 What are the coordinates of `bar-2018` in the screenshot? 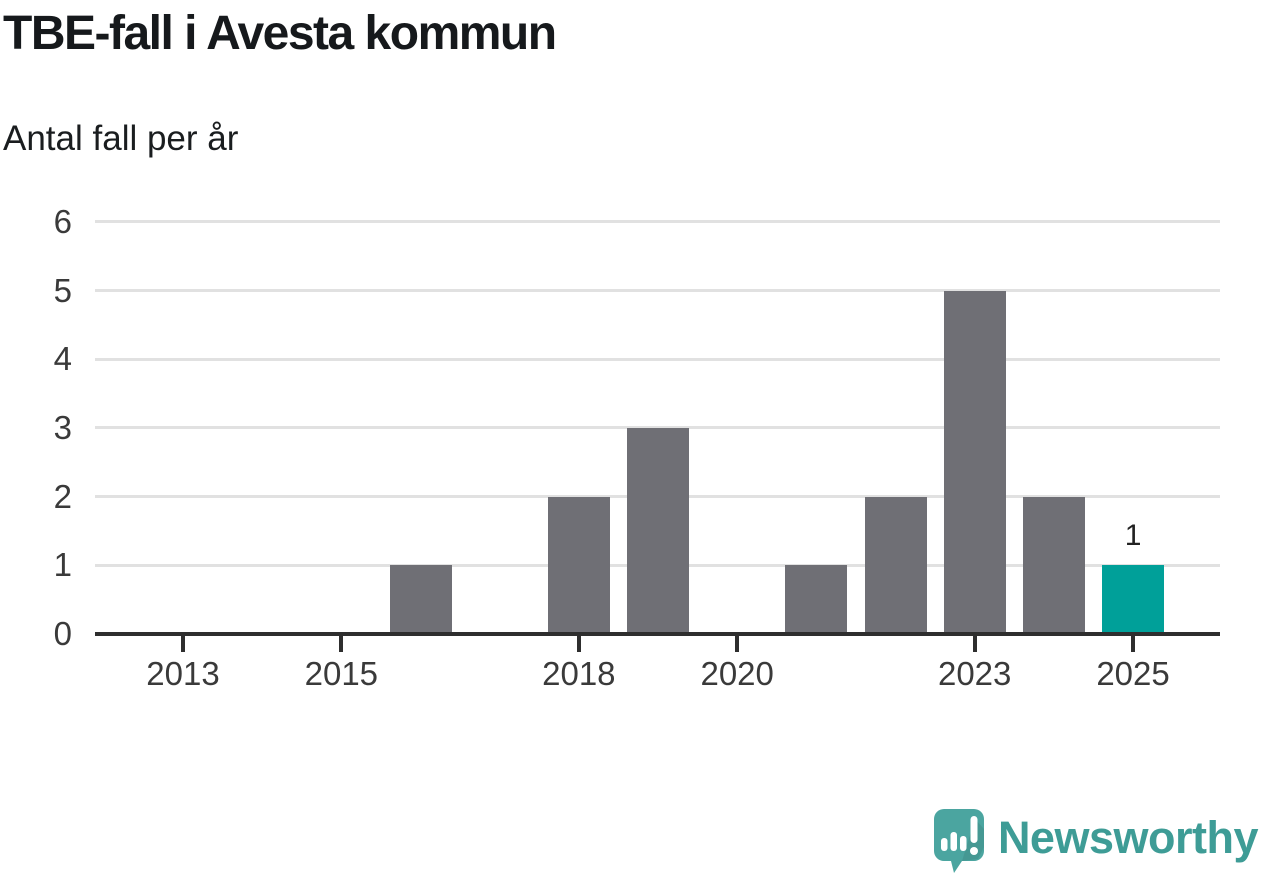 It's located at (578, 565).